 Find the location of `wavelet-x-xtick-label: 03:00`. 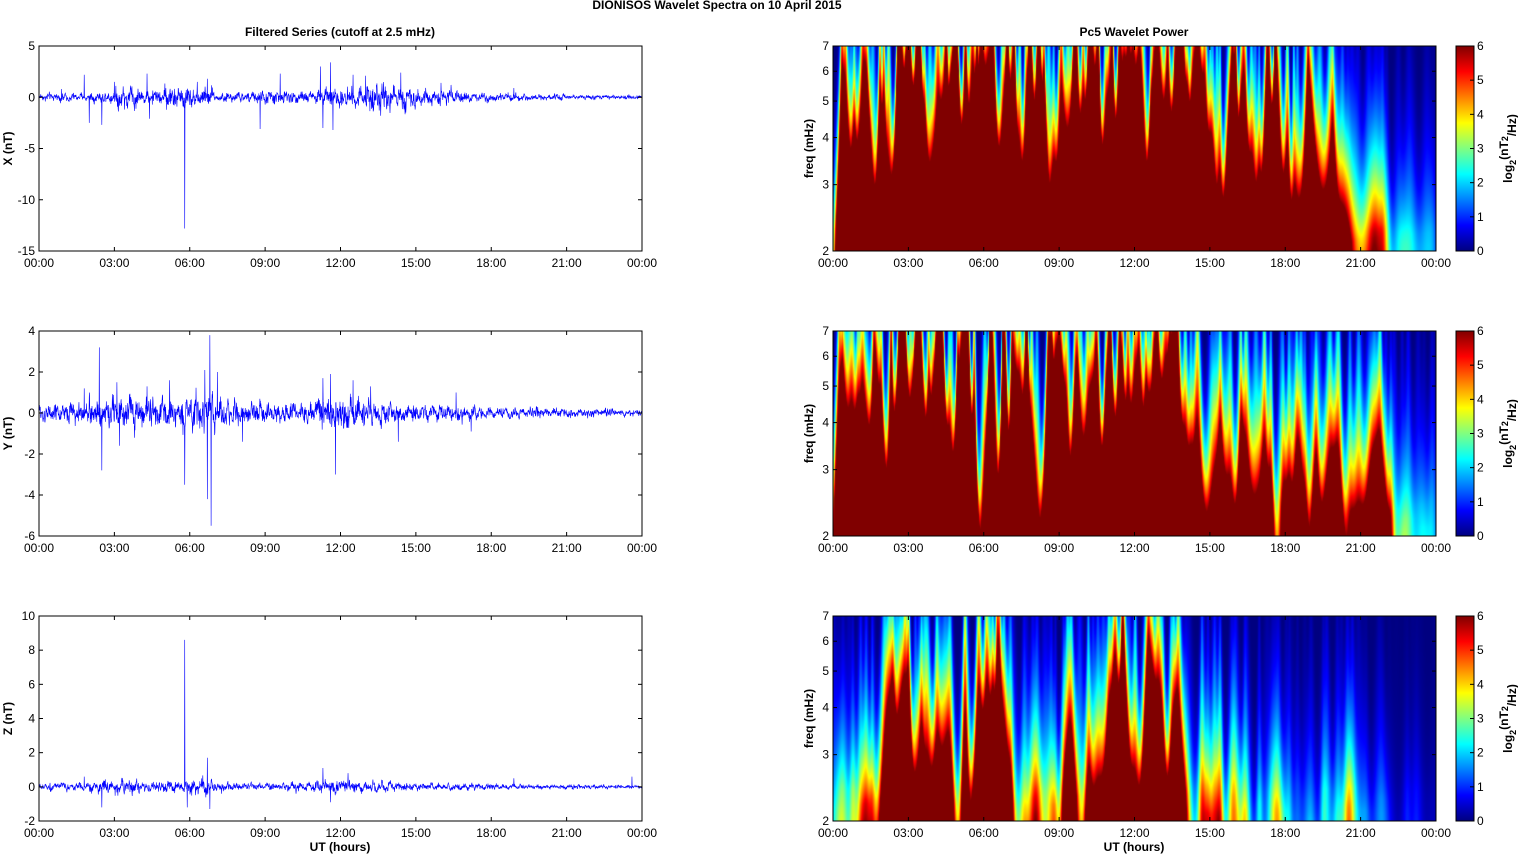

wavelet-x-xtick-label: 03:00 is located at coordinates (908, 263).